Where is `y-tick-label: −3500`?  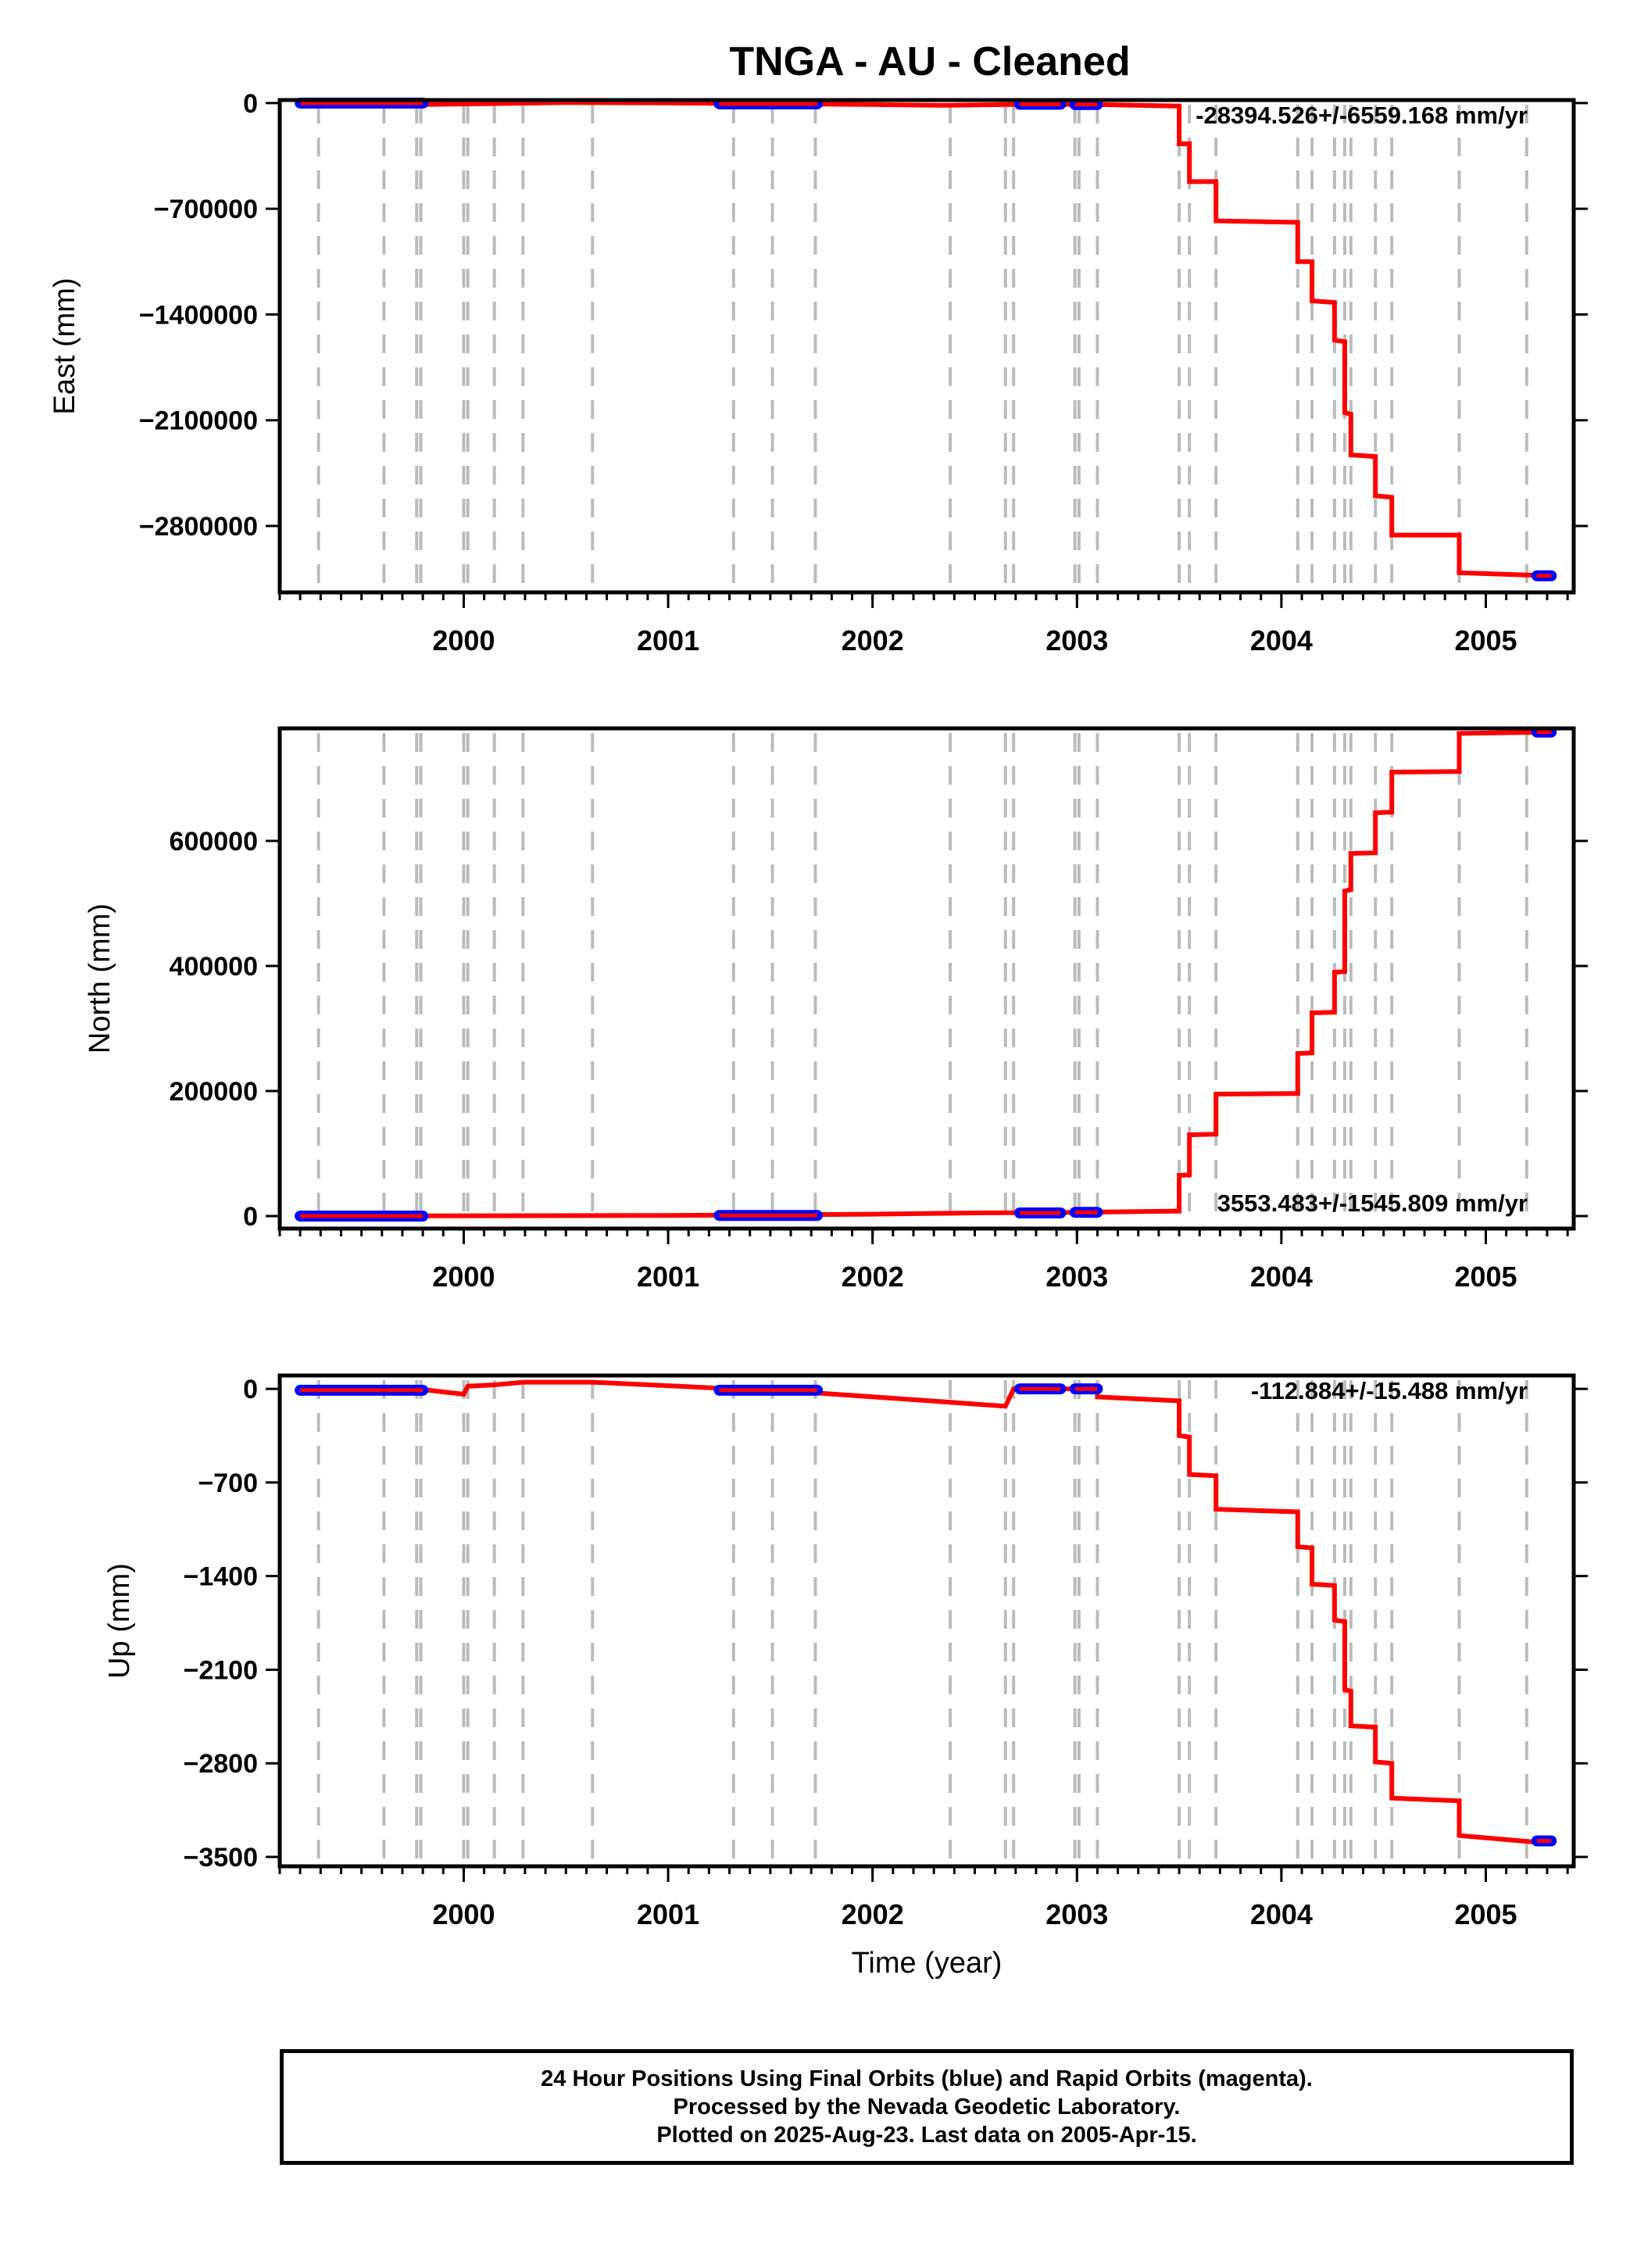
y-tick-label: −3500 is located at coordinates (221, 1858).